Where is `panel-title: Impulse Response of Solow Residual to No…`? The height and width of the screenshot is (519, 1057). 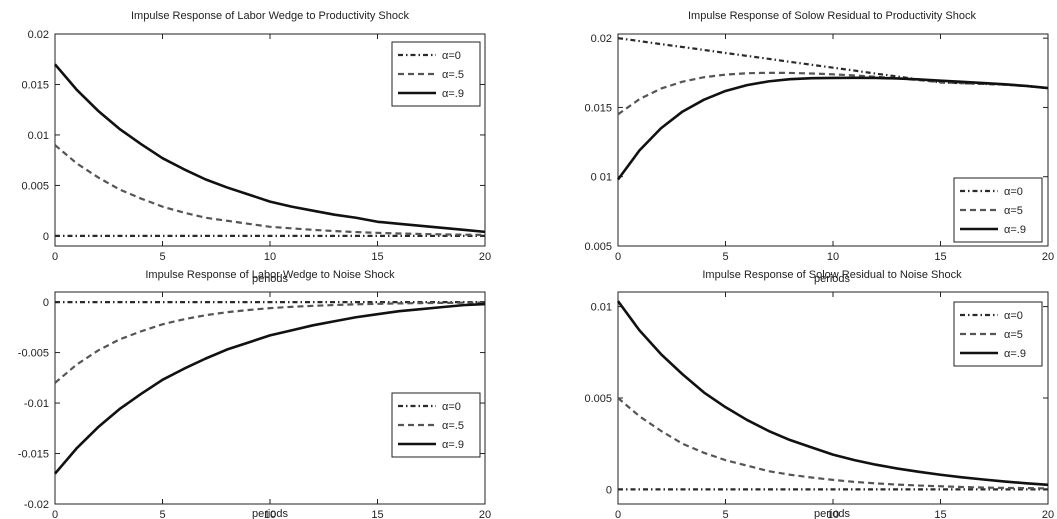
panel-title: Impulse Response of Solow Residual to No… is located at coordinates (832, 275).